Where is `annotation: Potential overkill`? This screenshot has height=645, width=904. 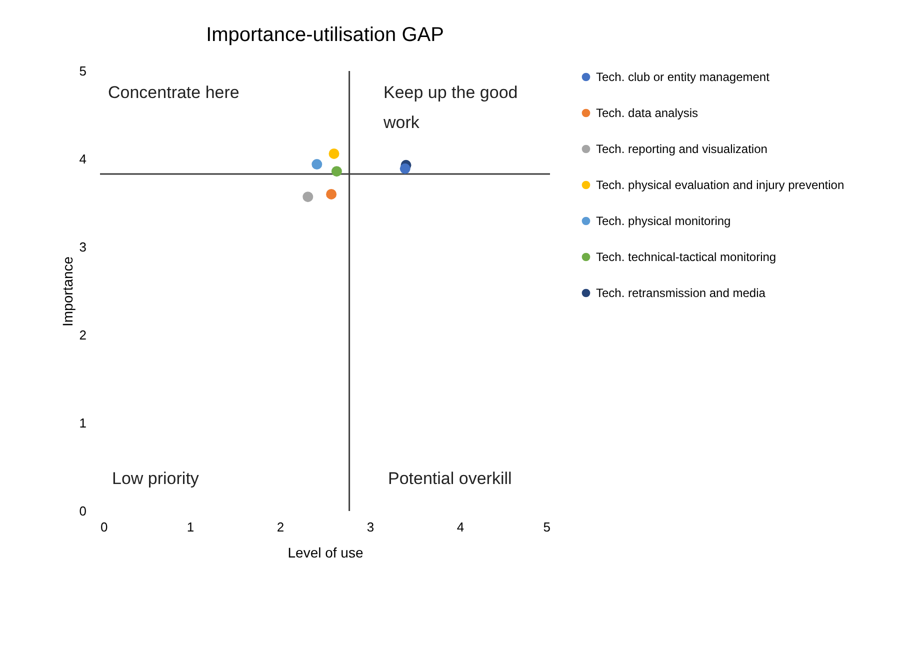
annotation: Potential overkill is located at coordinates (450, 478).